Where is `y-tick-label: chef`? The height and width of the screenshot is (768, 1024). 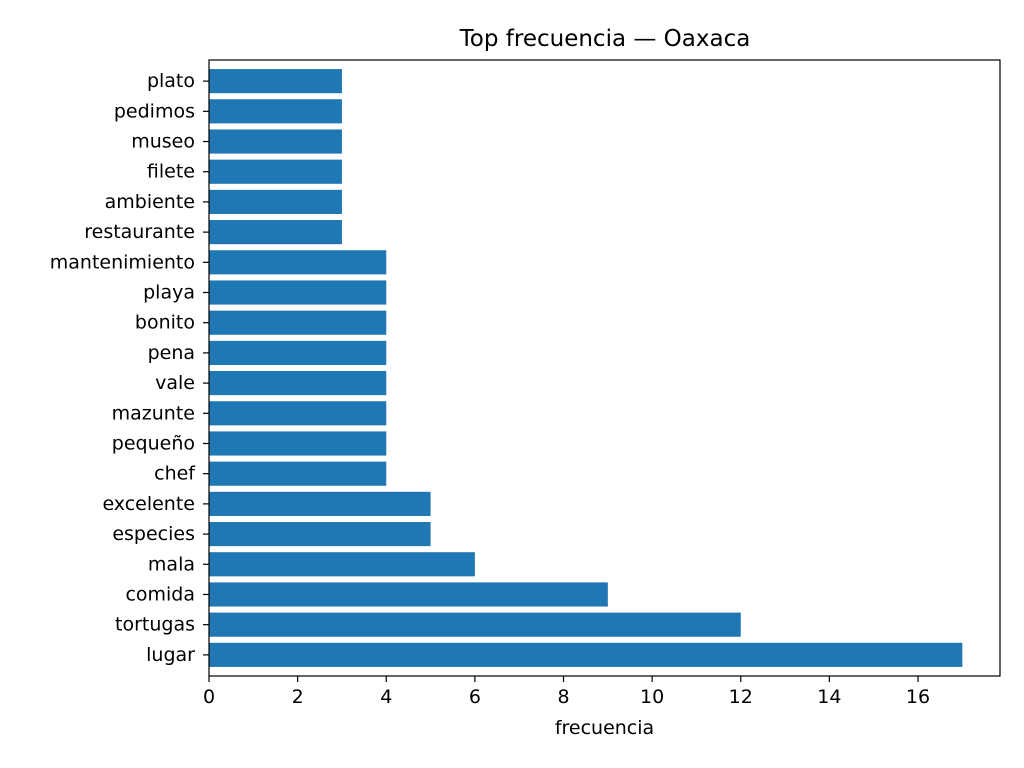 y-tick-label: chef is located at coordinates (175, 474).